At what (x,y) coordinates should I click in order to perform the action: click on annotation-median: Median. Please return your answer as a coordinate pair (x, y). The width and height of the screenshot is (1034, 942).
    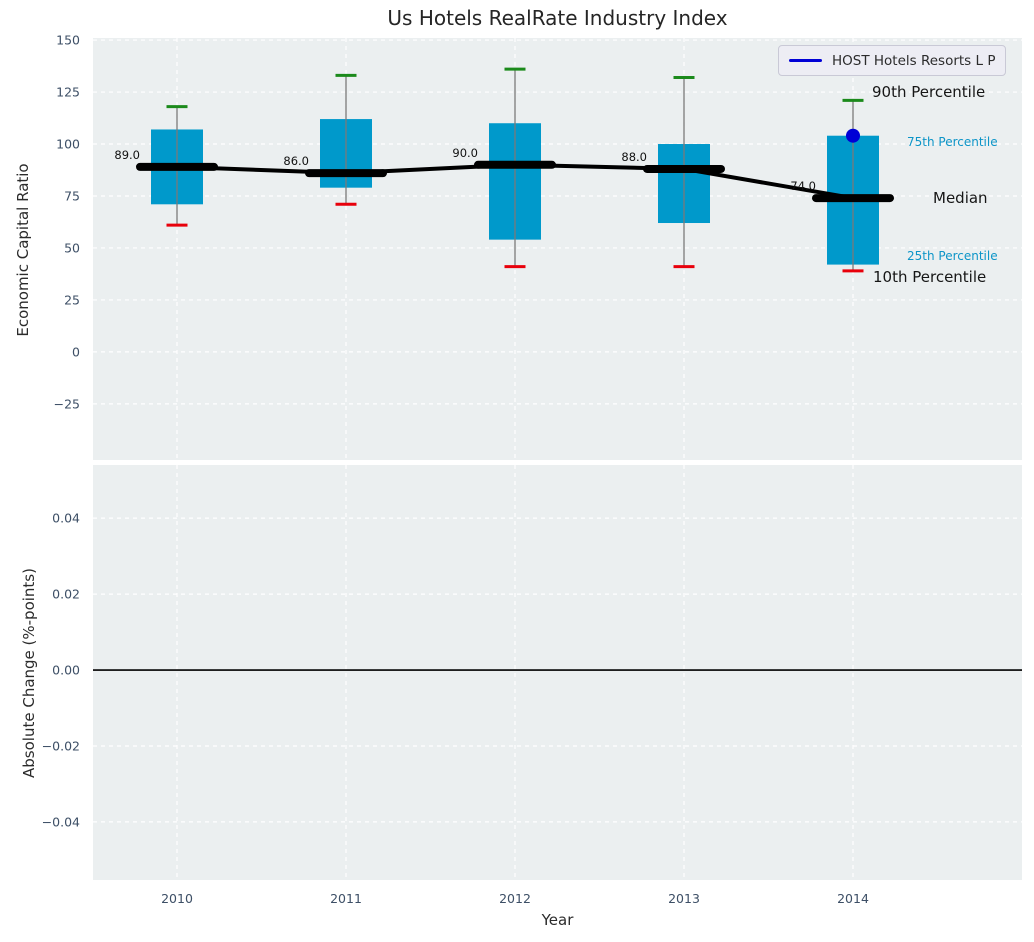
    Looking at the image, I should click on (960, 198).